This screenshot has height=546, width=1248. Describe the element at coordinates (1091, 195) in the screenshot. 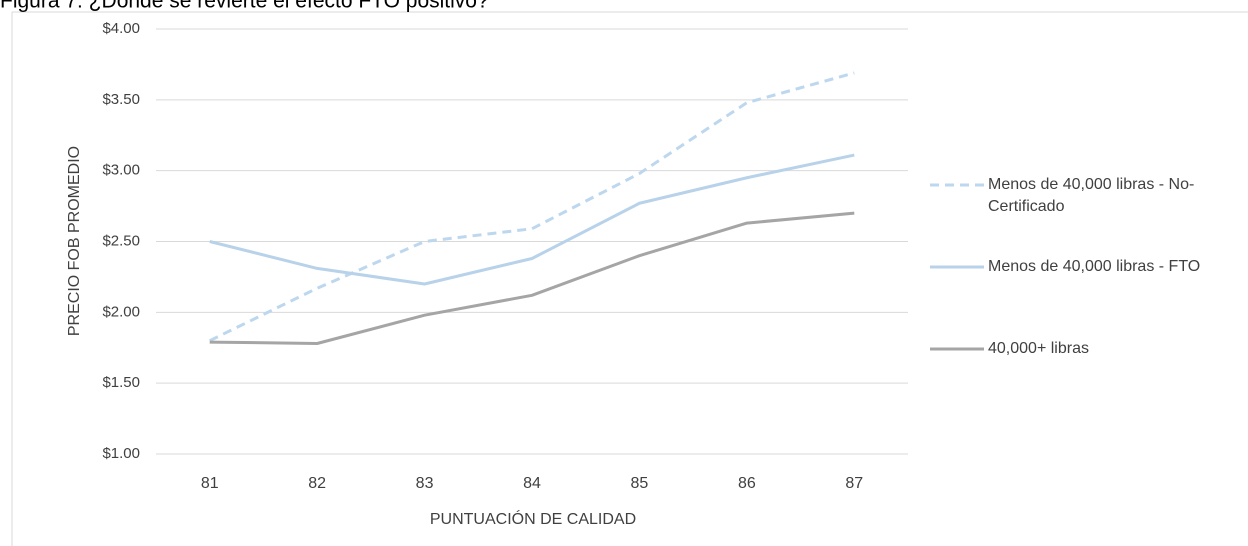

I see `legend-label: Menos de 40,000 libras - No-Certificado` at that location.